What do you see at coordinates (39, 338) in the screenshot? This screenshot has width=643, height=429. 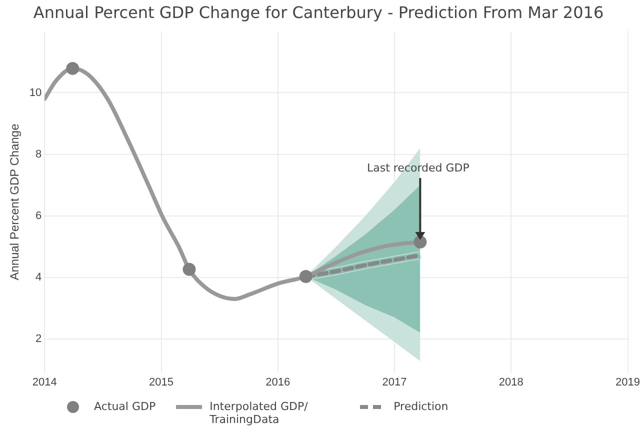 I see `y-tick-label: 2` at bounding box center [39, 338].